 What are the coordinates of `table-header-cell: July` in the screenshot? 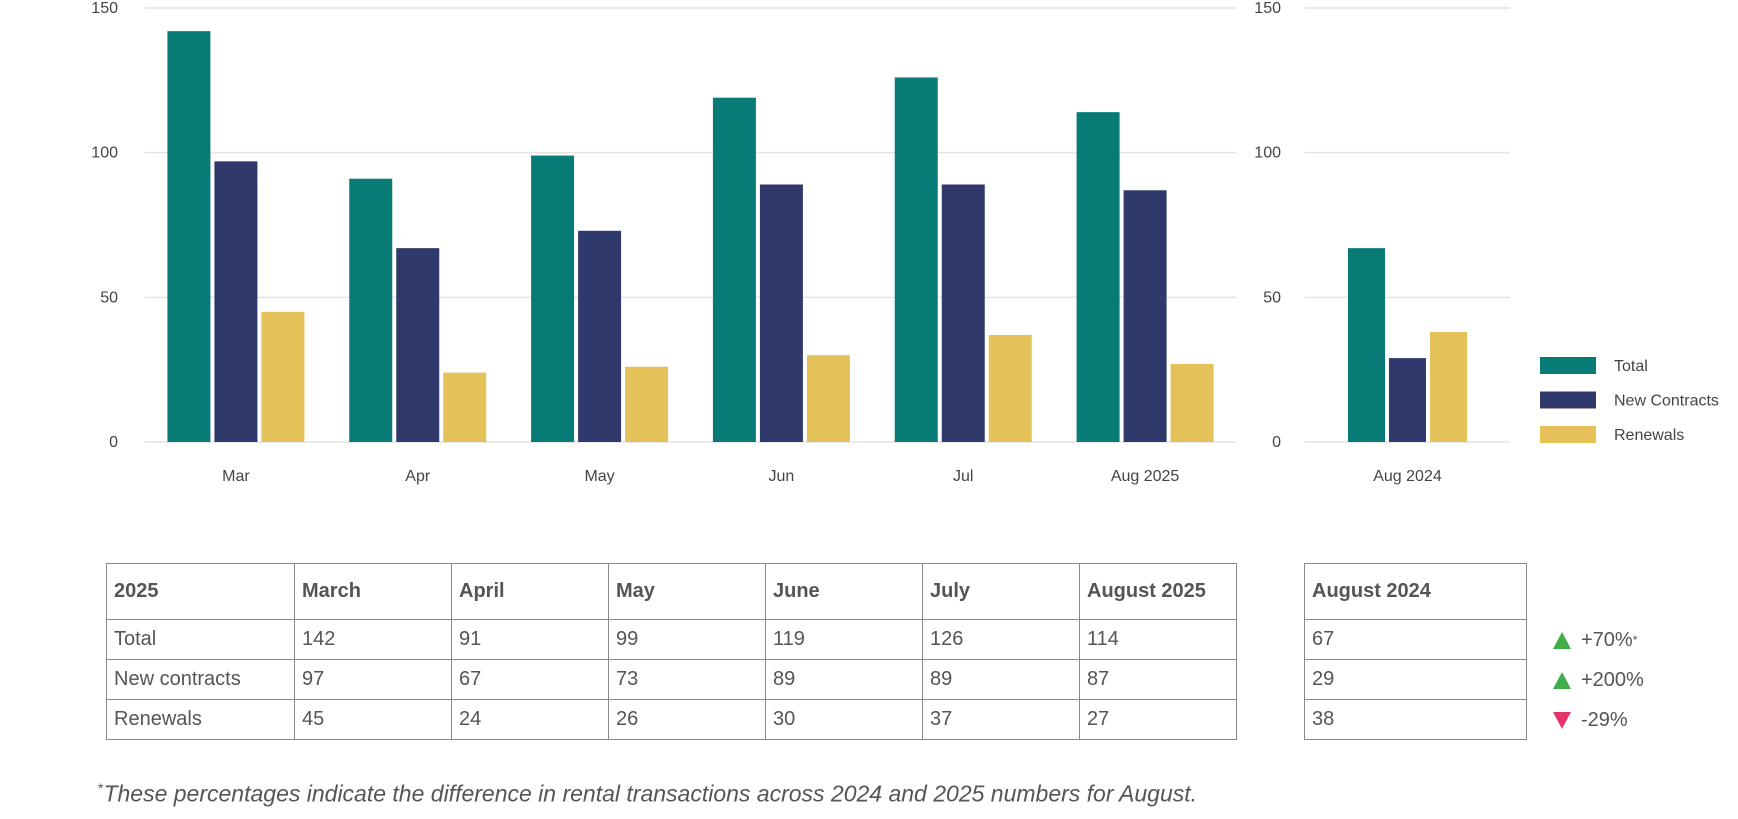 It's located at (1001, 591).